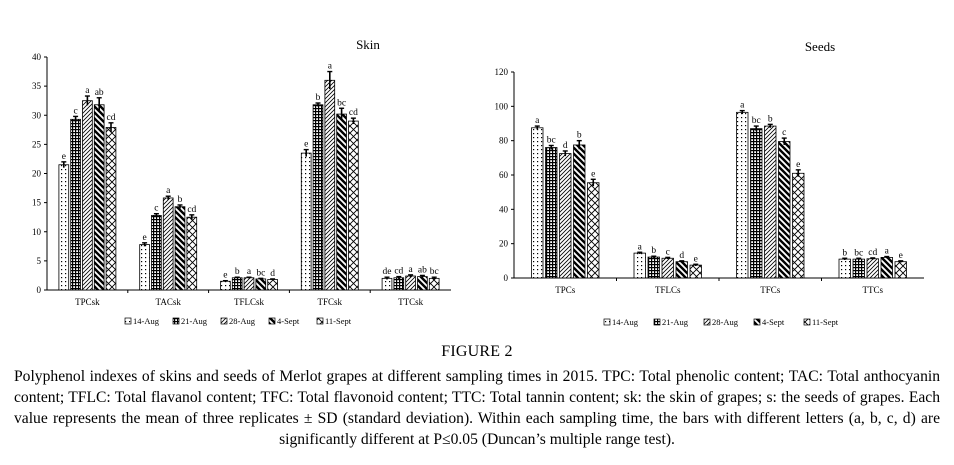 This screenshot has height=465, width=954. I want to click on bar-skin-TTCsk-21-Aug, so click(399, 284).